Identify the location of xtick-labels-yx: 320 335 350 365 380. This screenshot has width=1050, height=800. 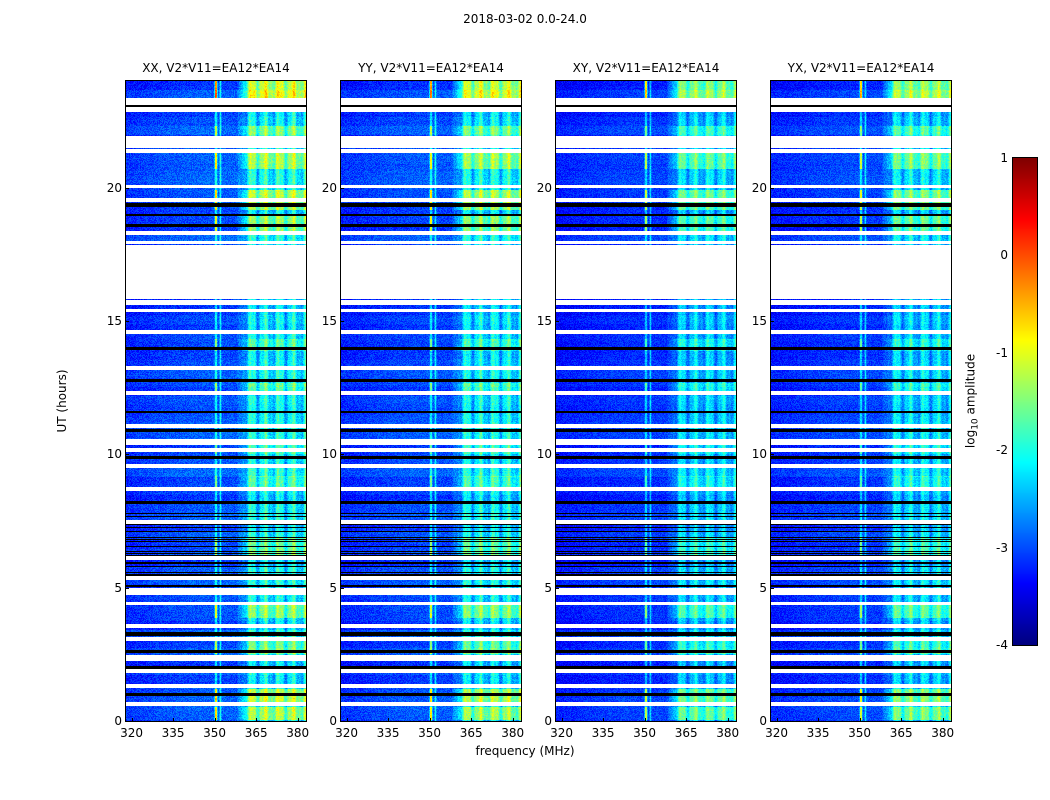
(859, 734).